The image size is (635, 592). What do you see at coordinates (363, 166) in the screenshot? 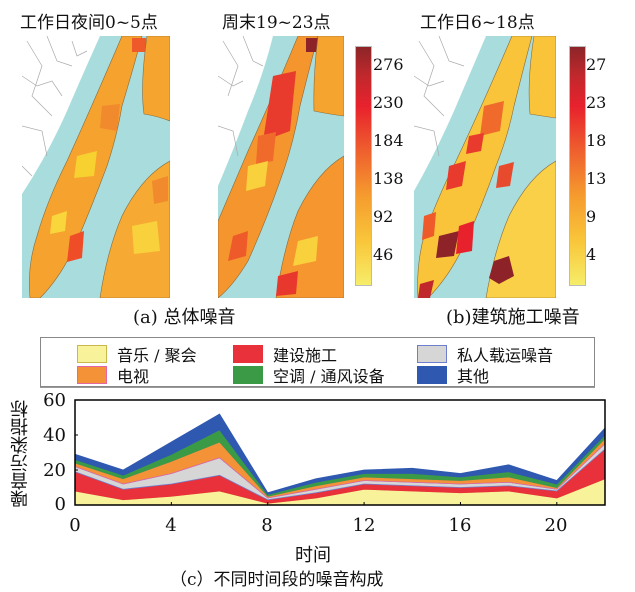
I see `colorbar-total-noise` at bounding box center [363, 166].